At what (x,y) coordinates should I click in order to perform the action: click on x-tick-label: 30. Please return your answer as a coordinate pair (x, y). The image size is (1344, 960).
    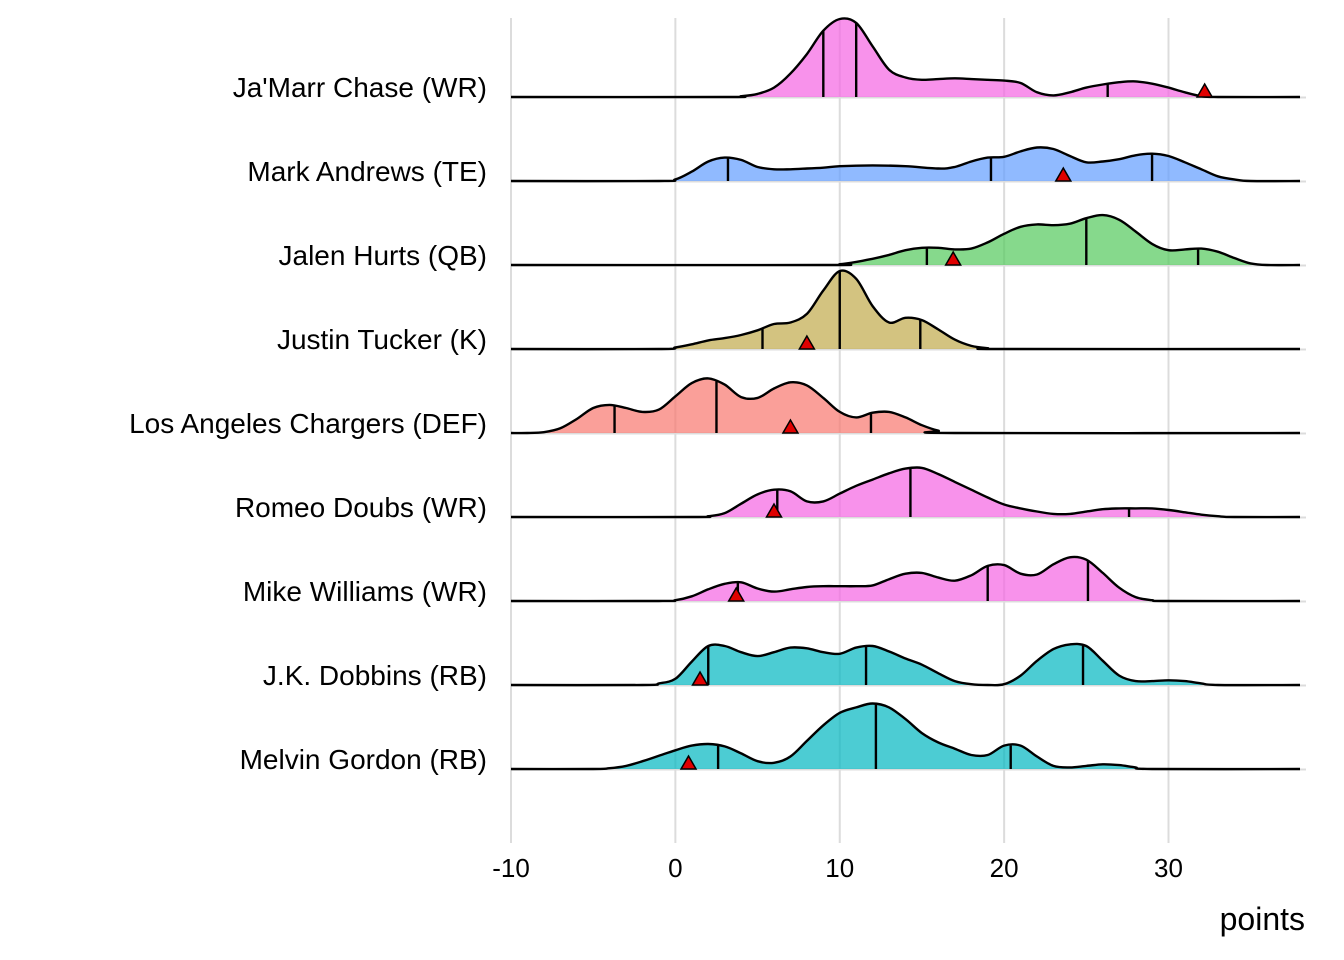
    Looking at the image, I should click on (1168, 868).